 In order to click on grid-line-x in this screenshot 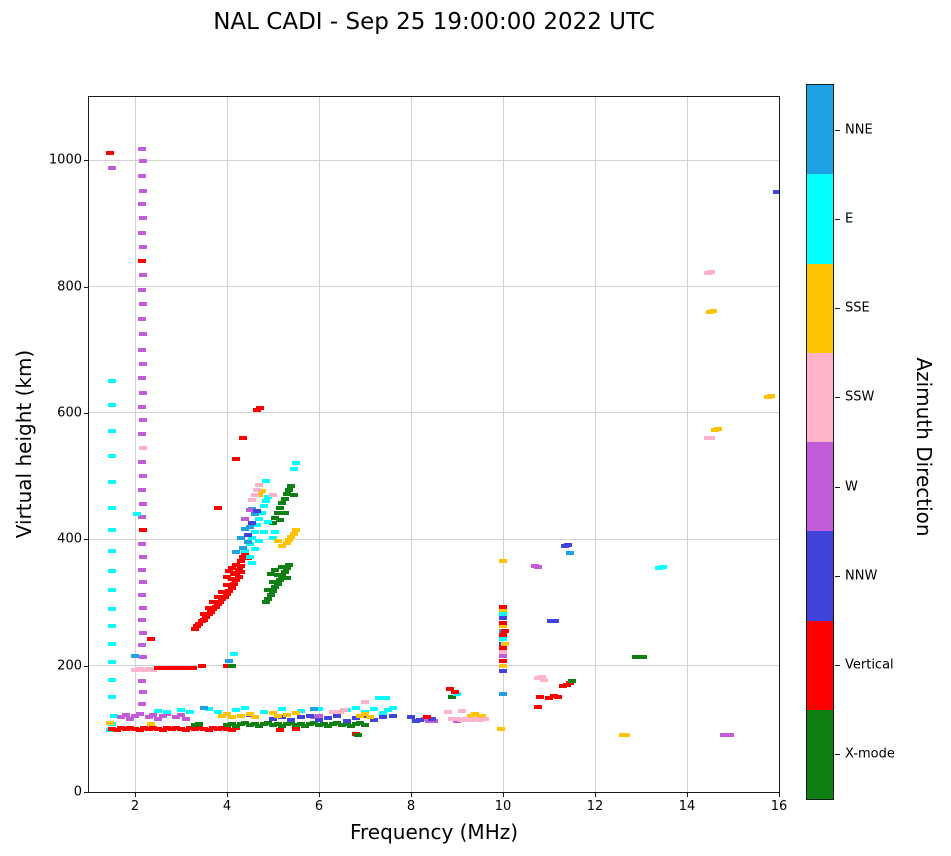, I will do `click(135, 444)`.